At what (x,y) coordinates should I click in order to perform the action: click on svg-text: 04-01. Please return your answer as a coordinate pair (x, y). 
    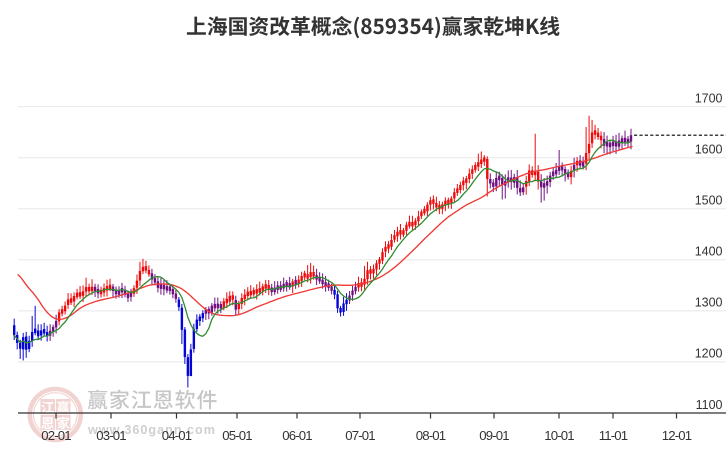
    Looking at the image, I should click on (177, 435).